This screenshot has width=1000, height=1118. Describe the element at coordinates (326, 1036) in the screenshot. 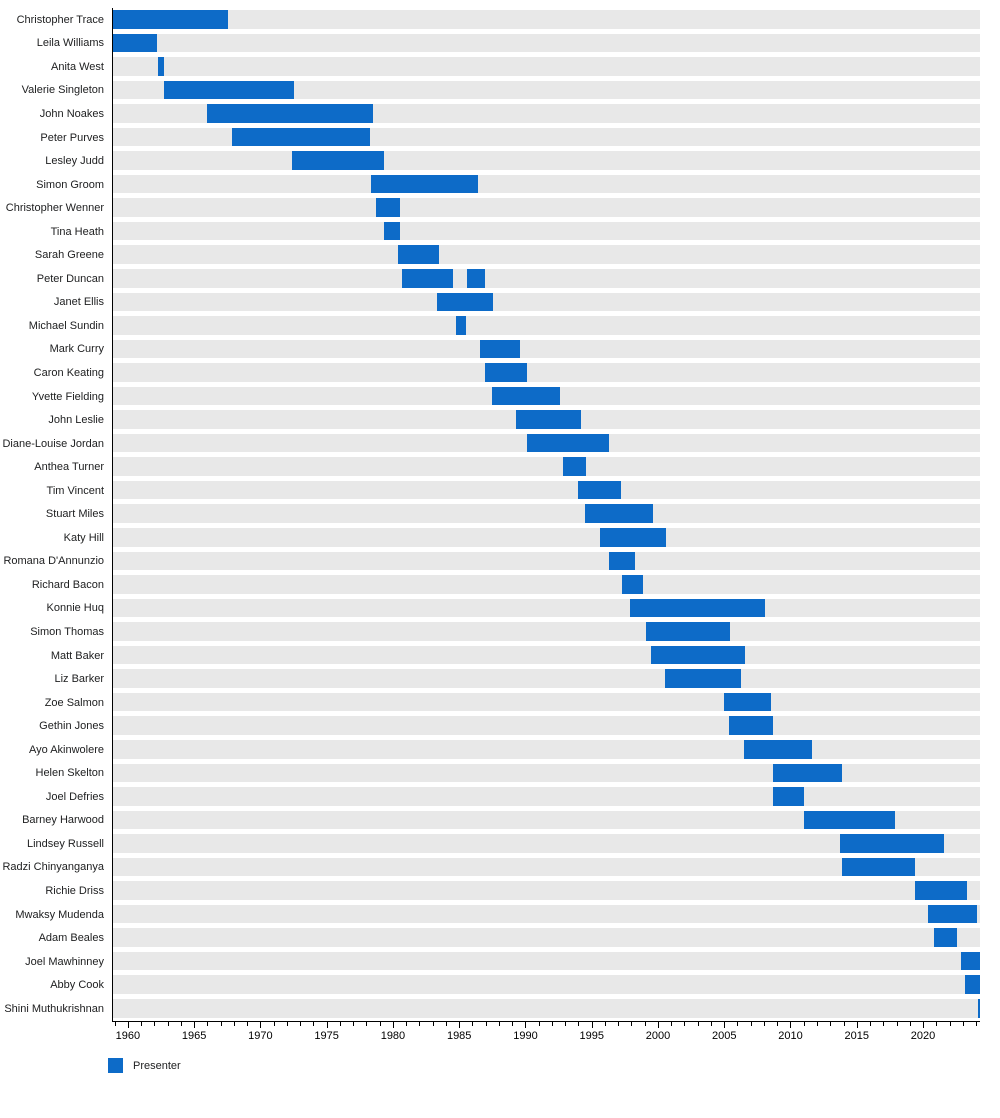

I see `x-axis-tick-label: 1975` at that location.